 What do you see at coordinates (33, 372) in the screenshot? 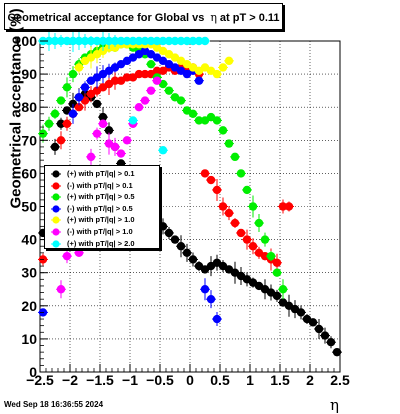
I see `y-tick-label: 0` at bounding box center [33, 372].